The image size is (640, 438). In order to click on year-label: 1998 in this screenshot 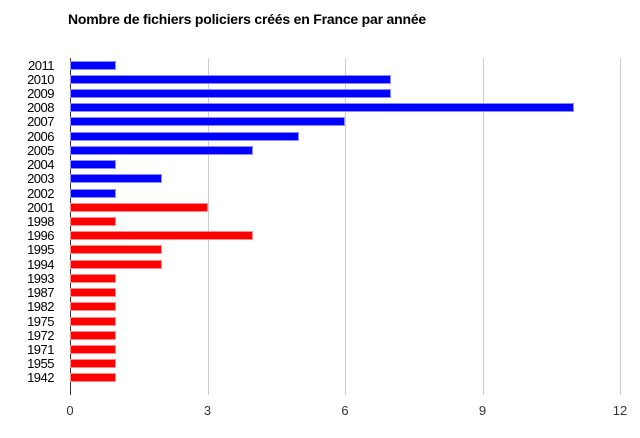, I will do `click(40, 222)`.